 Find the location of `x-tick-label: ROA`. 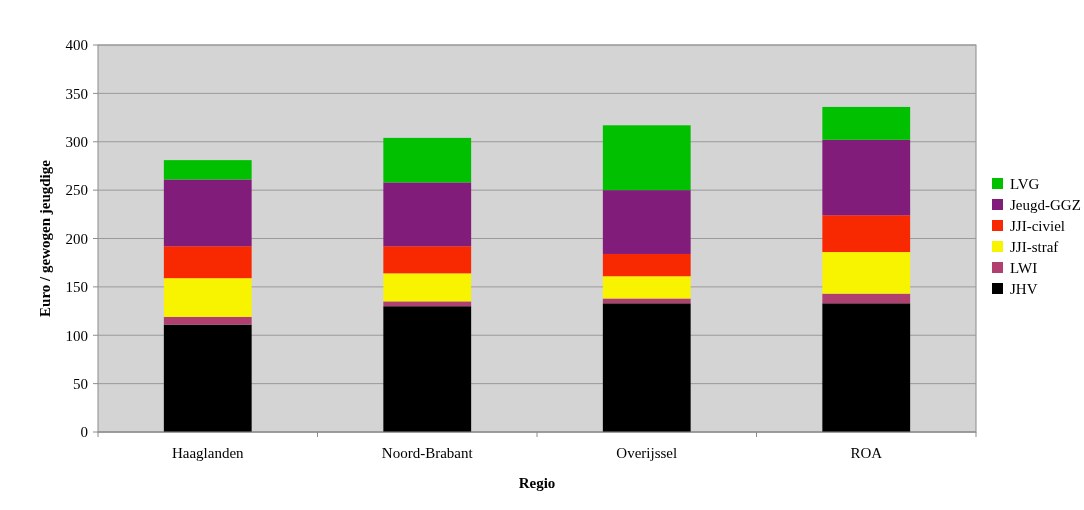

x-tick-label: ROA is located at coordinates (866, 453).